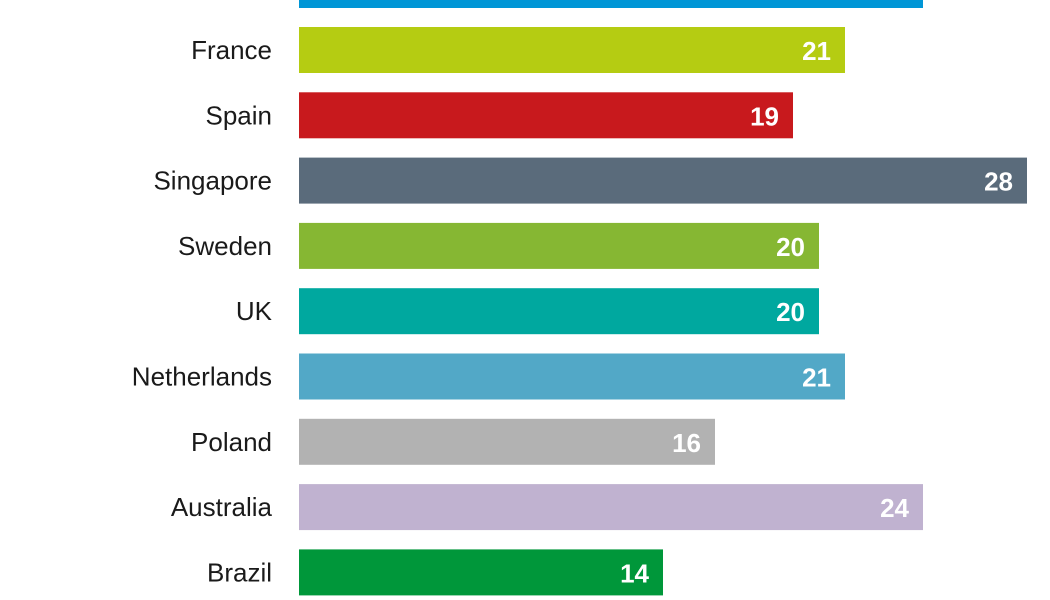  What do you see at coordinates (611, 4) in the screenshot?
I see `bar-partial-top` at bounding box center [611, 4].